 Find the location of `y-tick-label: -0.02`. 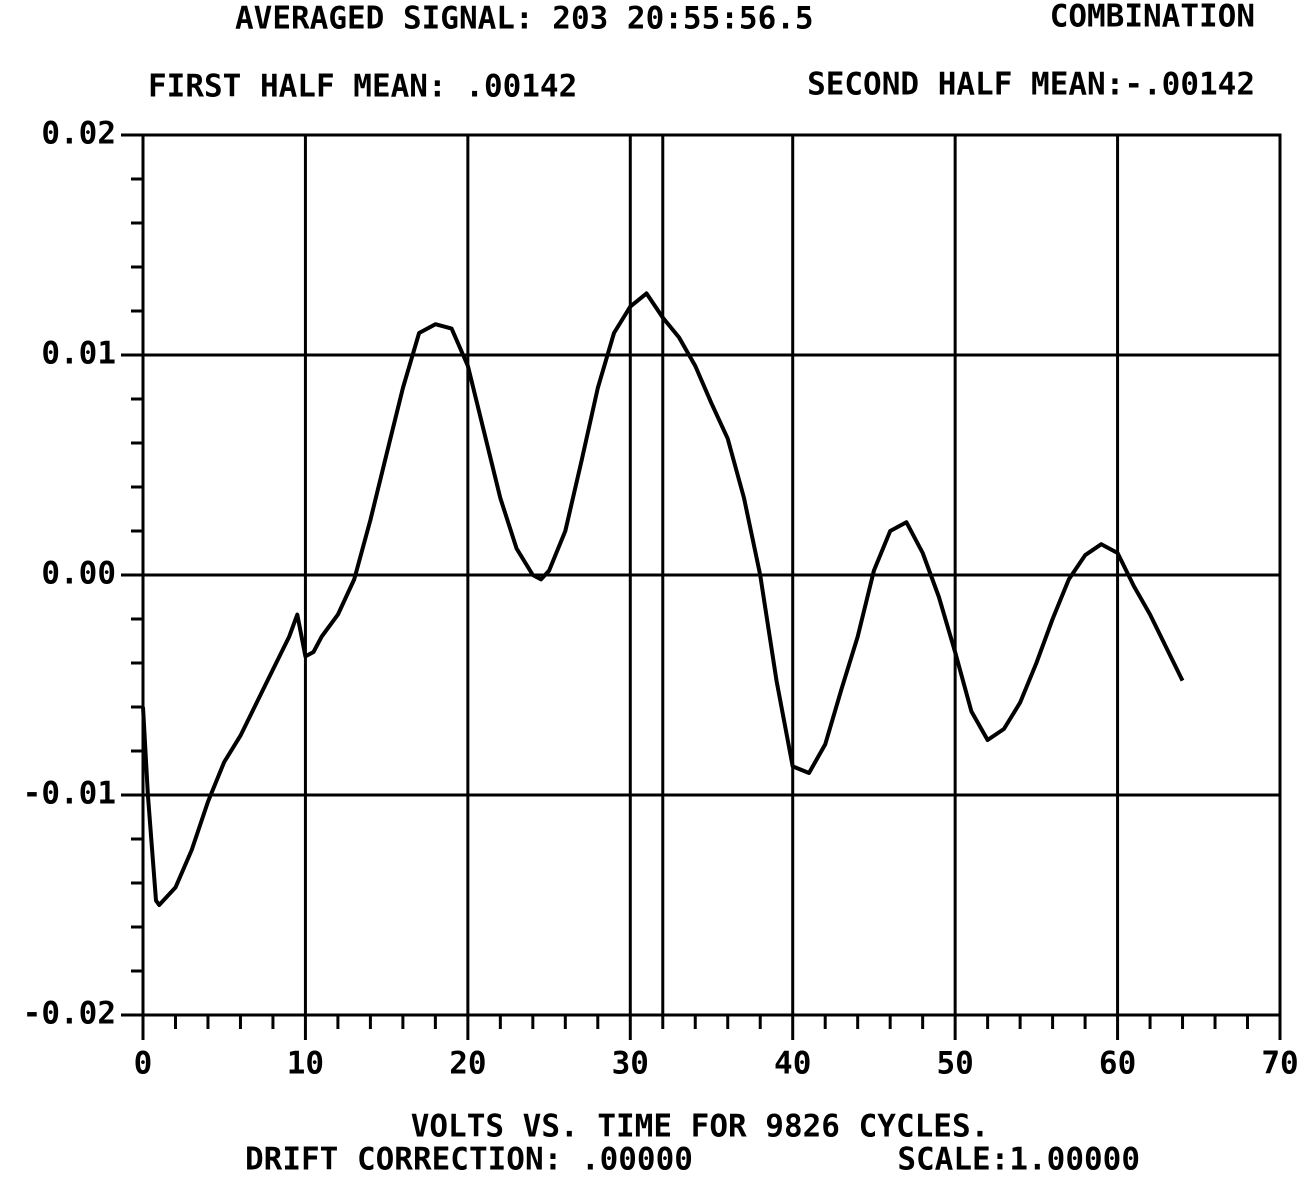

y-tick-label: -0.02 is located at coordinates (69, 1014).